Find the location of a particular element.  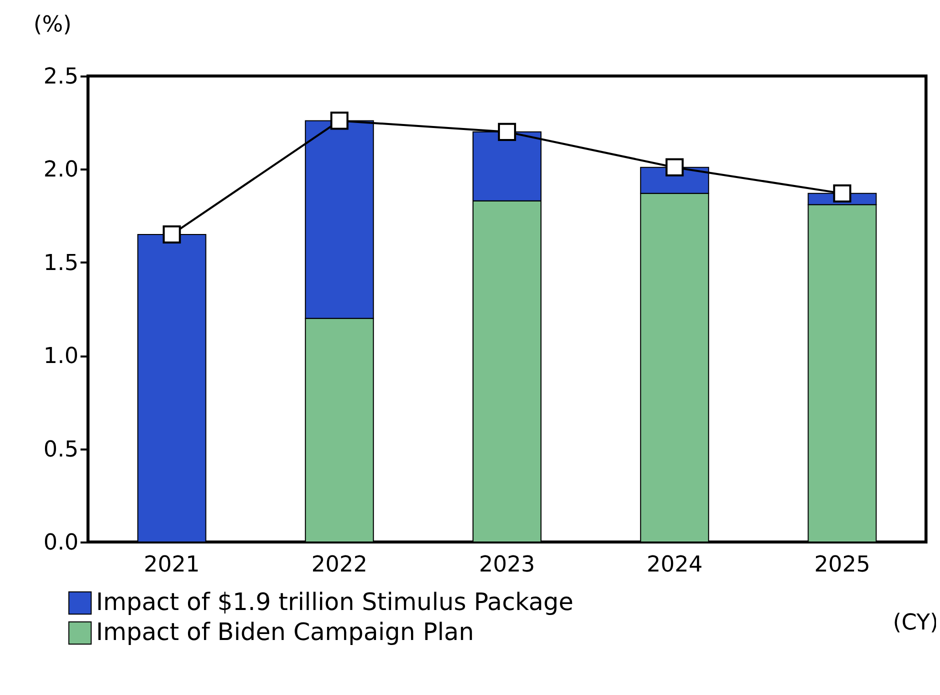

y-tick-label: 1.5 is located at coordinates (61, 263).